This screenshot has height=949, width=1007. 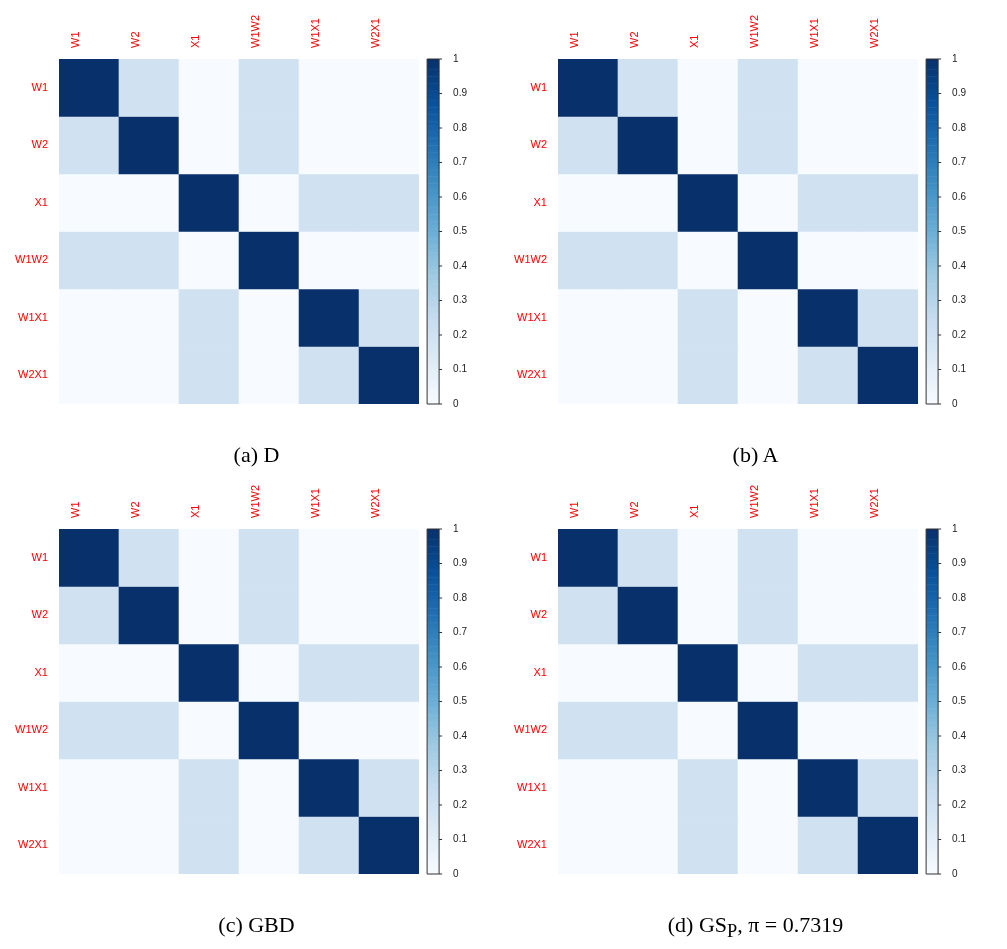 I want to click on text: (c) GBD, so click(x=256, y=925).